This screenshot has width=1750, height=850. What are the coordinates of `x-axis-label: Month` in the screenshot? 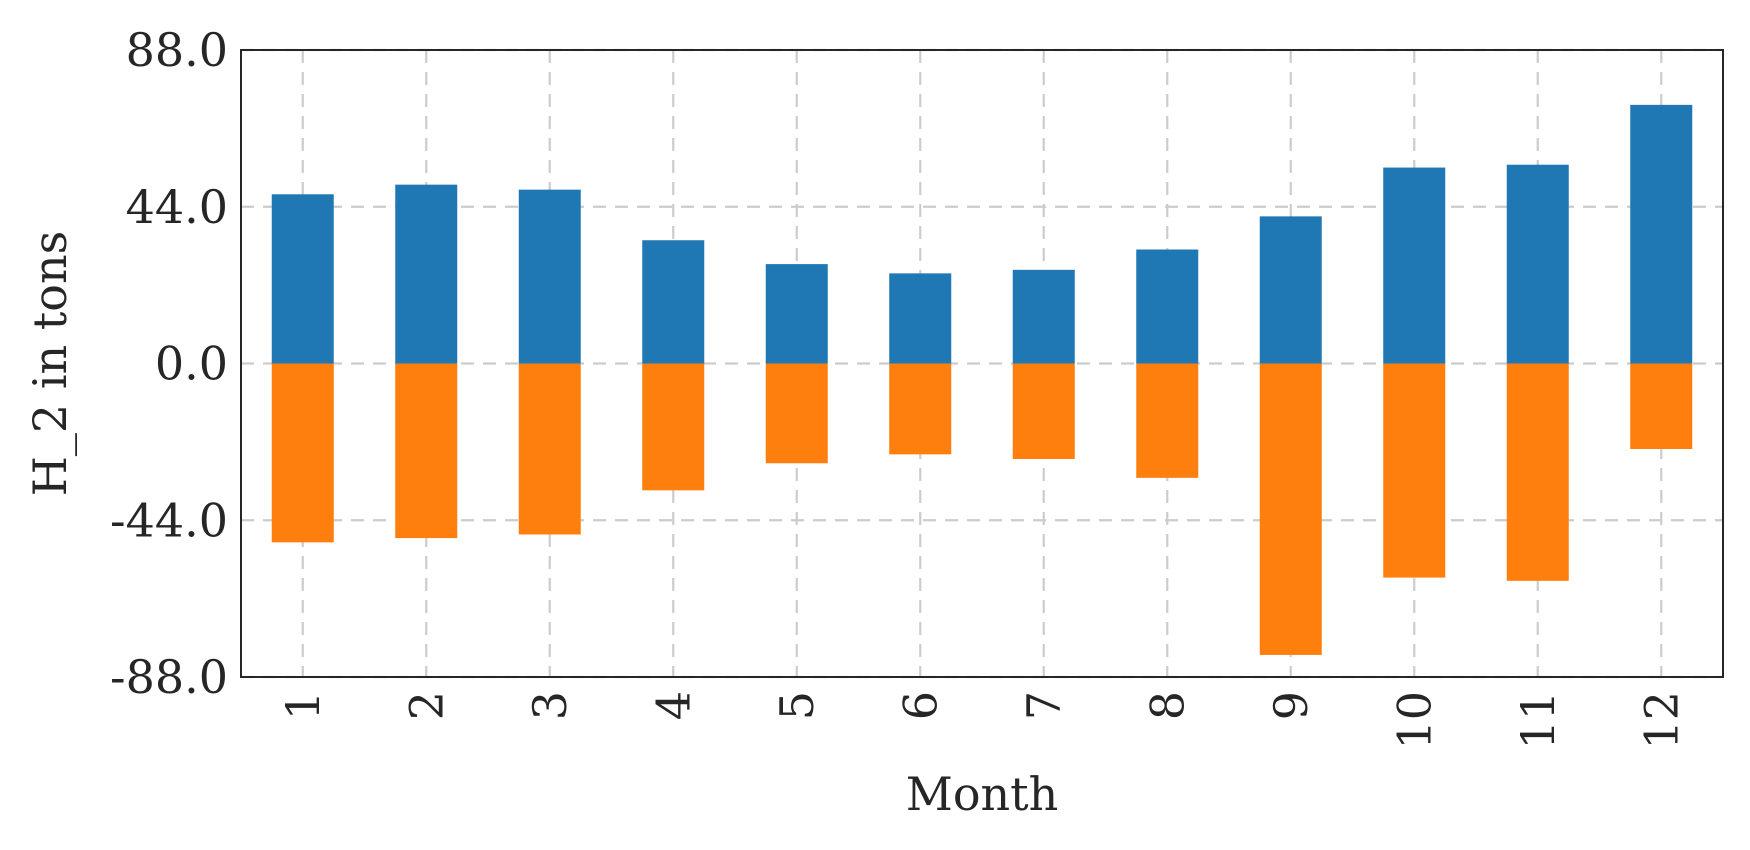 It's located at (982, 794).